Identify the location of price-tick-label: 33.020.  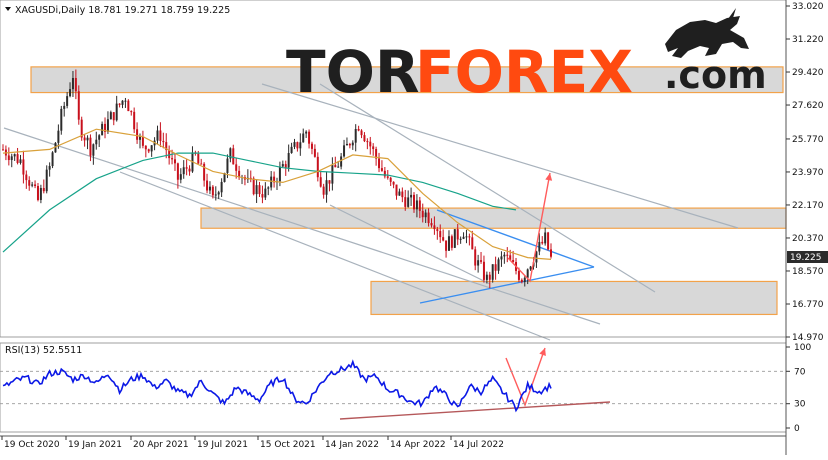
(808, 7).